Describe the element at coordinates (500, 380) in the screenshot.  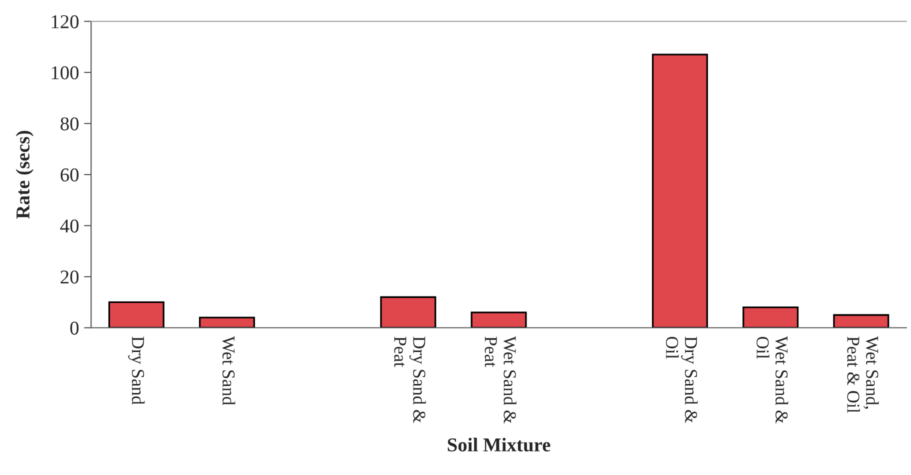
I see `x-tick-label: Wet Sand & Peat` at that location.